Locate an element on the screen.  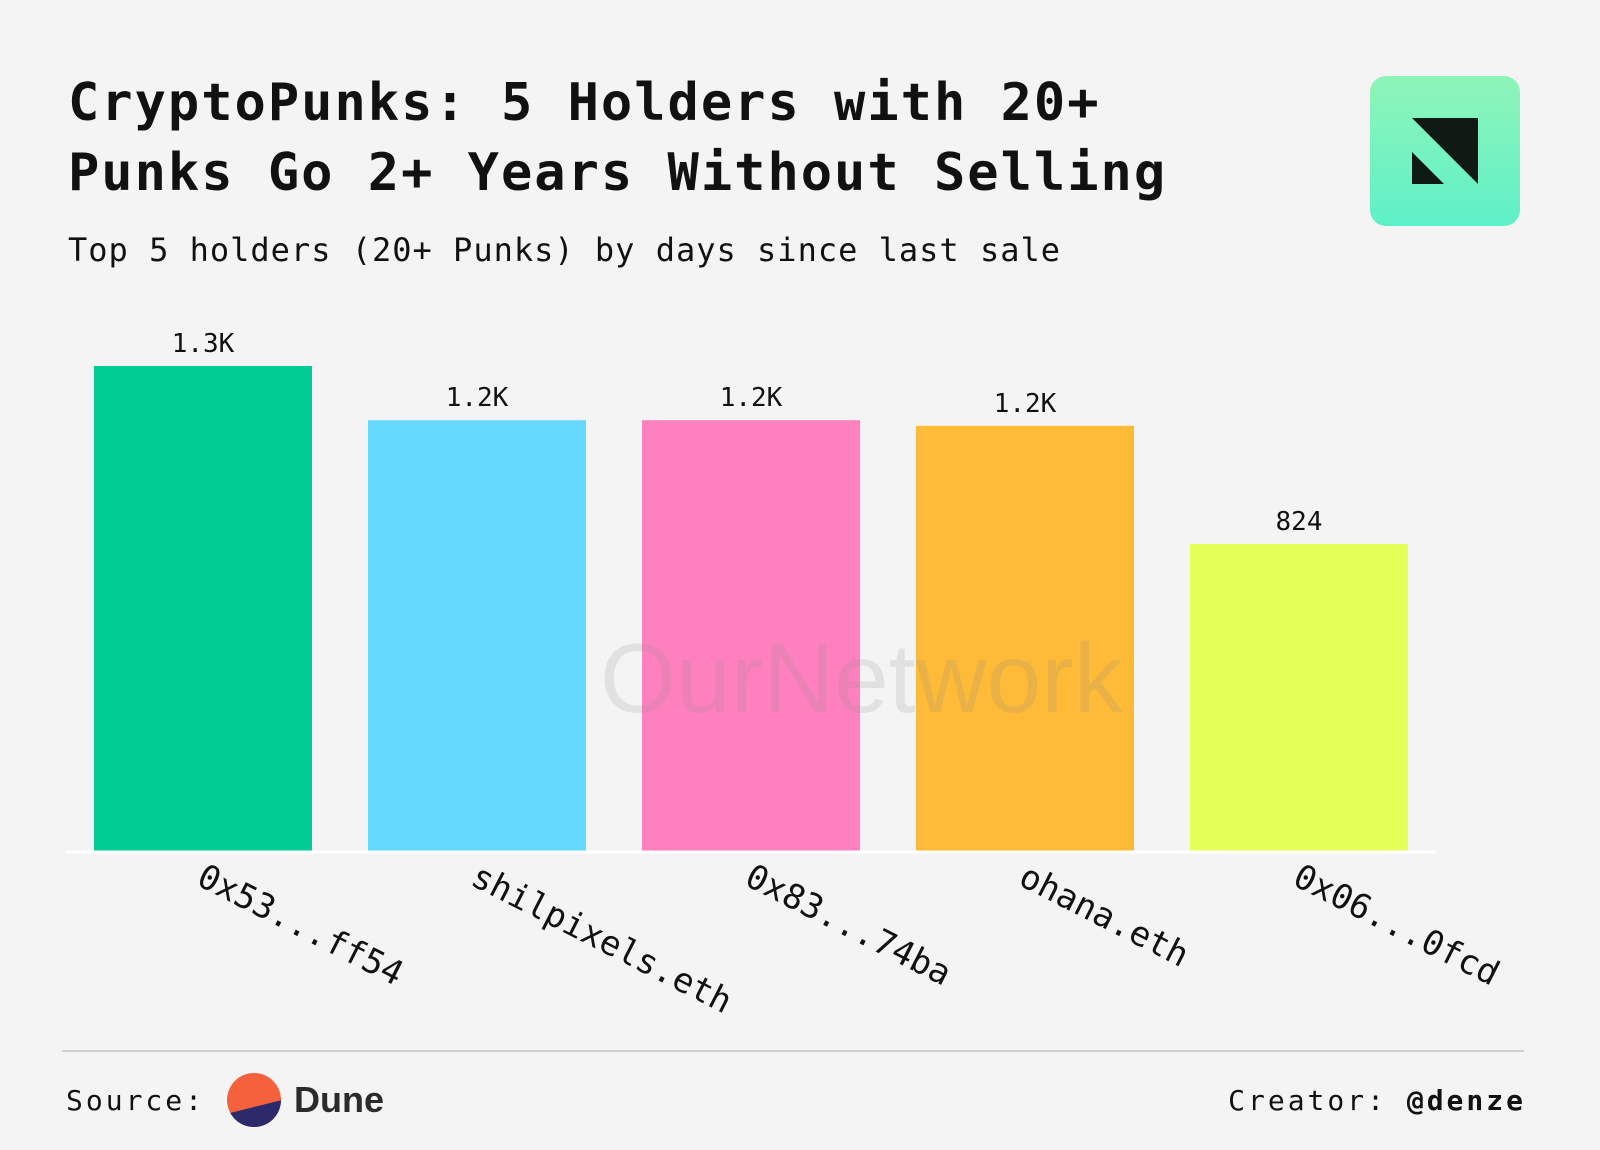
x-tick-label-1: 0x53...ff54 is located at coordinates (300, 925).